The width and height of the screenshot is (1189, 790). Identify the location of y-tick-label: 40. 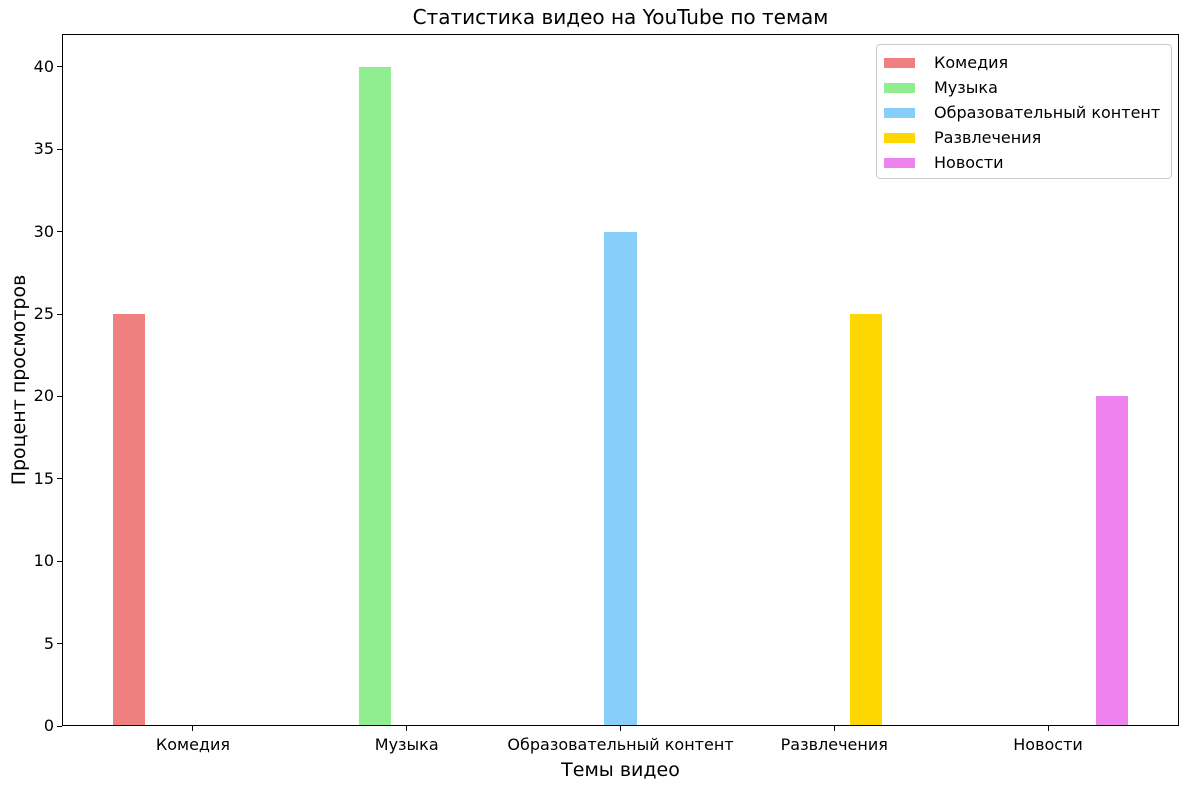
(43, 66).